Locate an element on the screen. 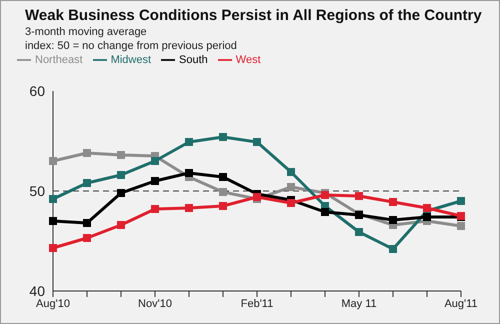 The height and width of the screenshot is (324, 500). legend-label: South is located at coordinates (193, 60).